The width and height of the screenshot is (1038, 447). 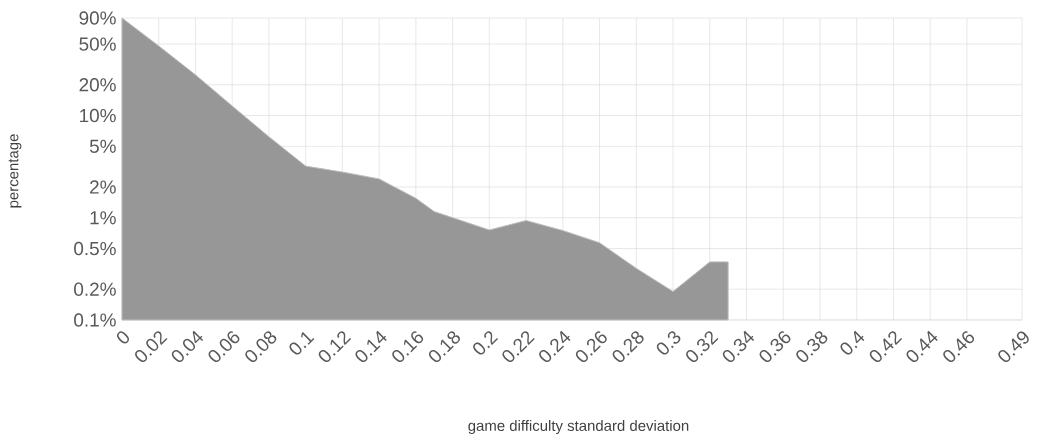 What do you see at coordinates (98, 115) in the screenshot?
I see `y-tick-label: 10%` at bounding box center [98, 115].